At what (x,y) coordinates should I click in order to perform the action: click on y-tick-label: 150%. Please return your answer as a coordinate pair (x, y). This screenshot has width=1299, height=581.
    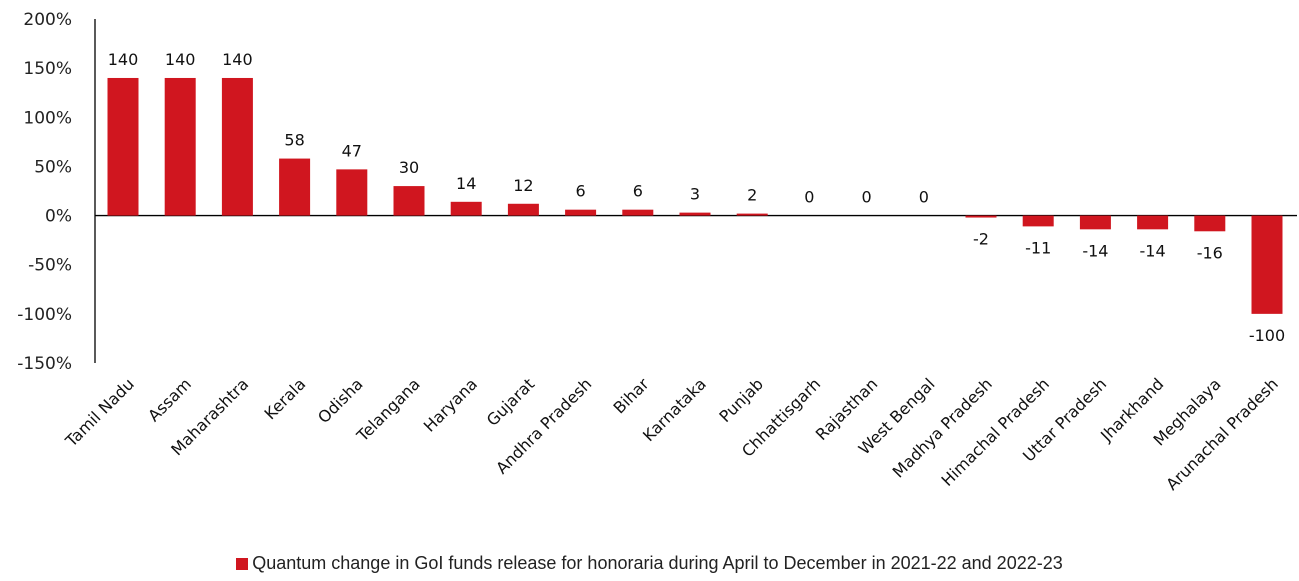
    Looking at the image, I should click on (47, 69).